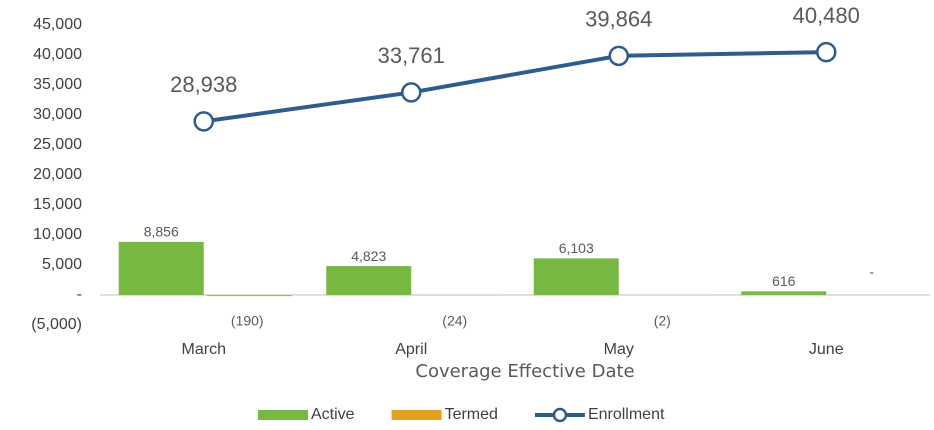  What do you see at coordinates (454, 321) in the screenshot?
I see `data-label: (24)` at bounding box center [454, 321].